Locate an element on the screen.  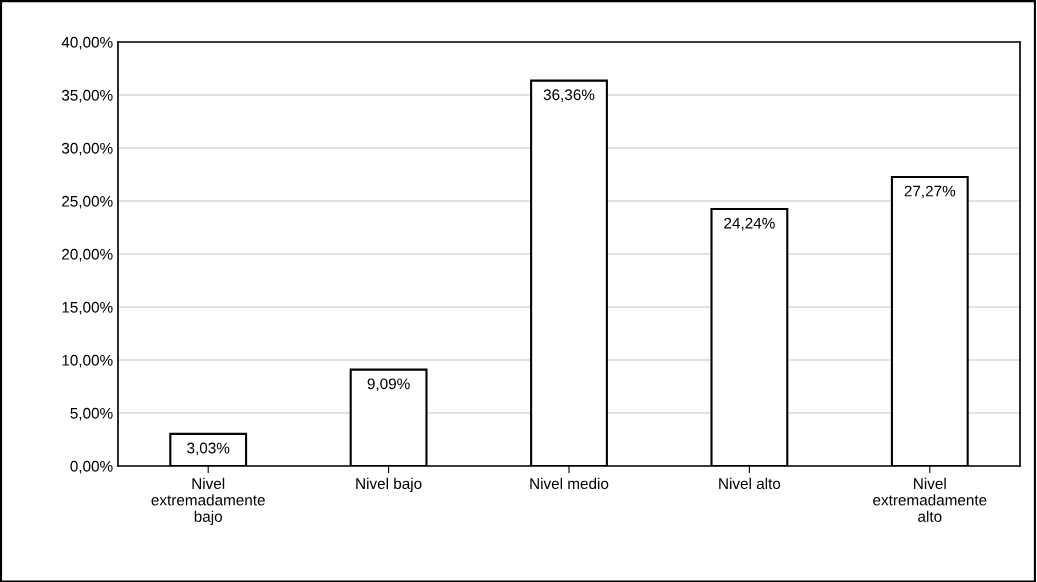
data-label: 27,27% is located at coordinates (930, 192).